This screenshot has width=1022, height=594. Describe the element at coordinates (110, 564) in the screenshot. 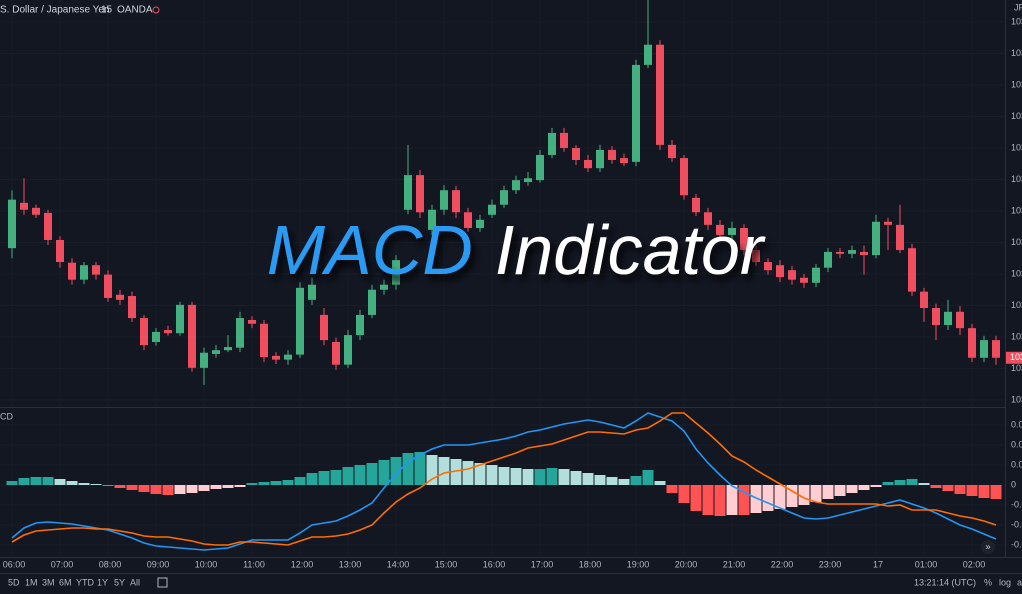

I see `x-tick-label: 08:00` at that location.